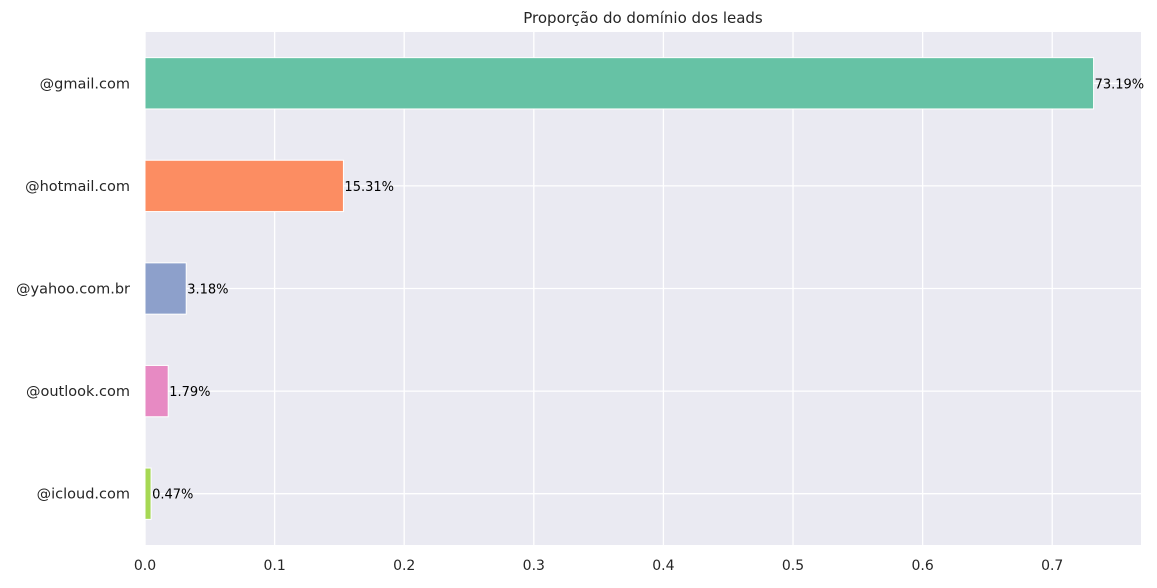 Image resolution: width=1157 pixels, height=588 pixels. I want to click on x-tick-label: 0.3, so click(534, 566).